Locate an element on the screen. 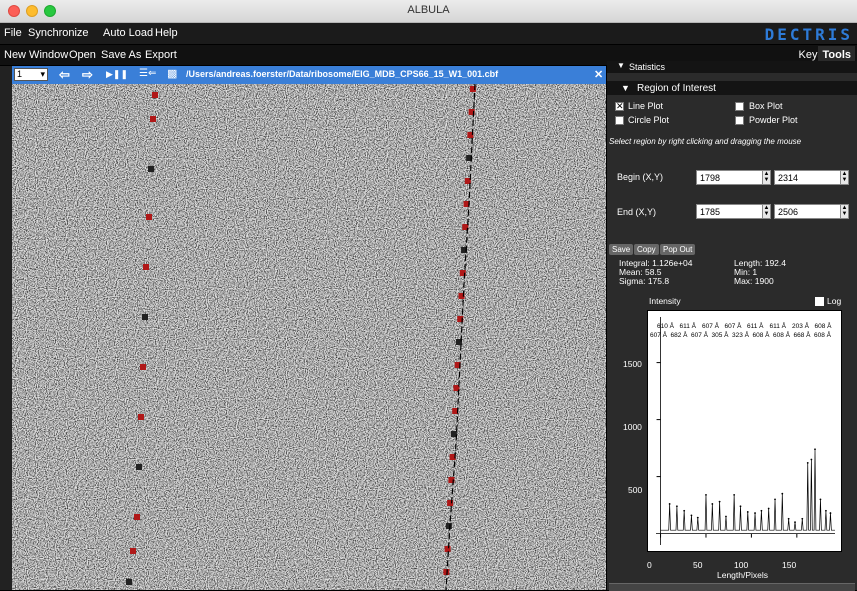 The height and width of the screenshot is (591, 857). statistics-header-label: Statistics is located at coordinates (647, 67).